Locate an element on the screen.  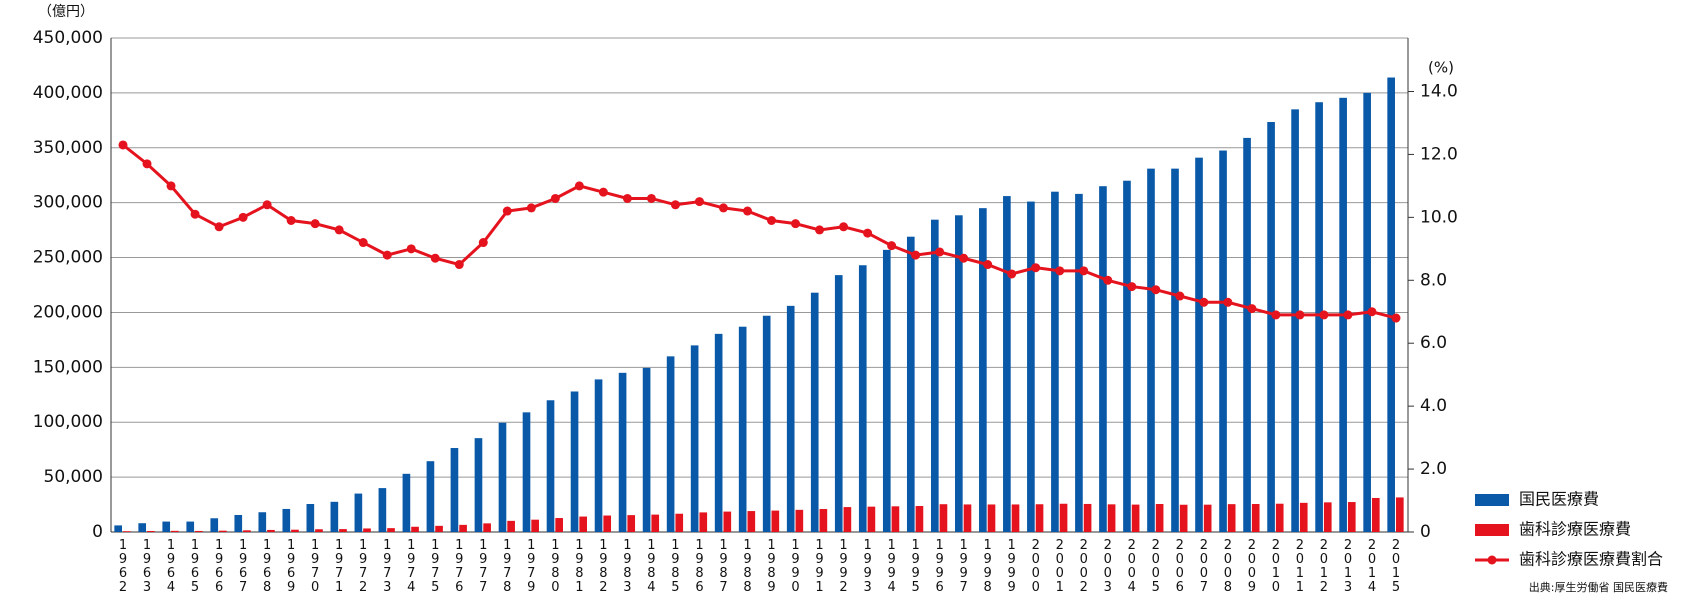
x-tick-label: 1971 is located at coordinates (339, 566).